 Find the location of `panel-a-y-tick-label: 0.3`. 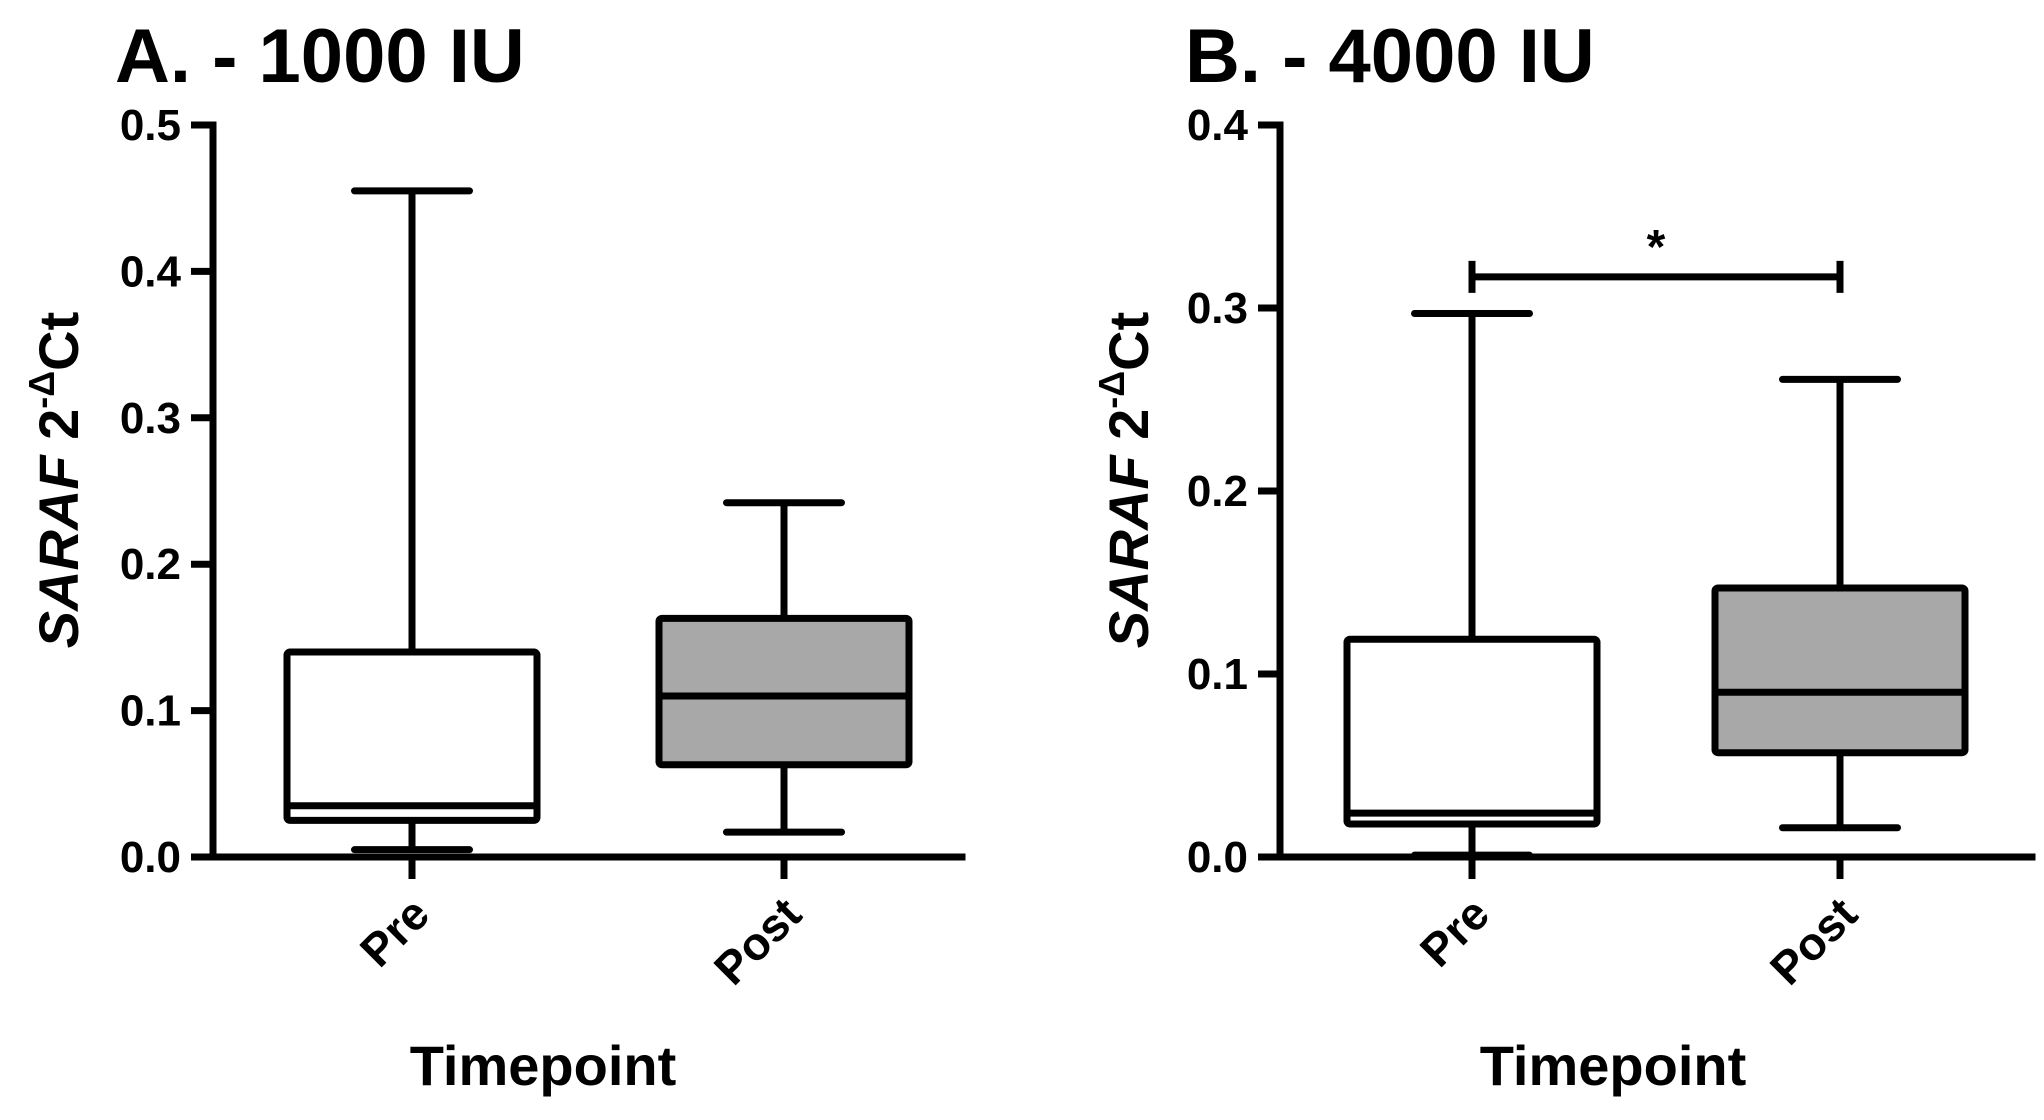

panel-a-y-tick-label: 0.3 is located at coordinates (150, 418).